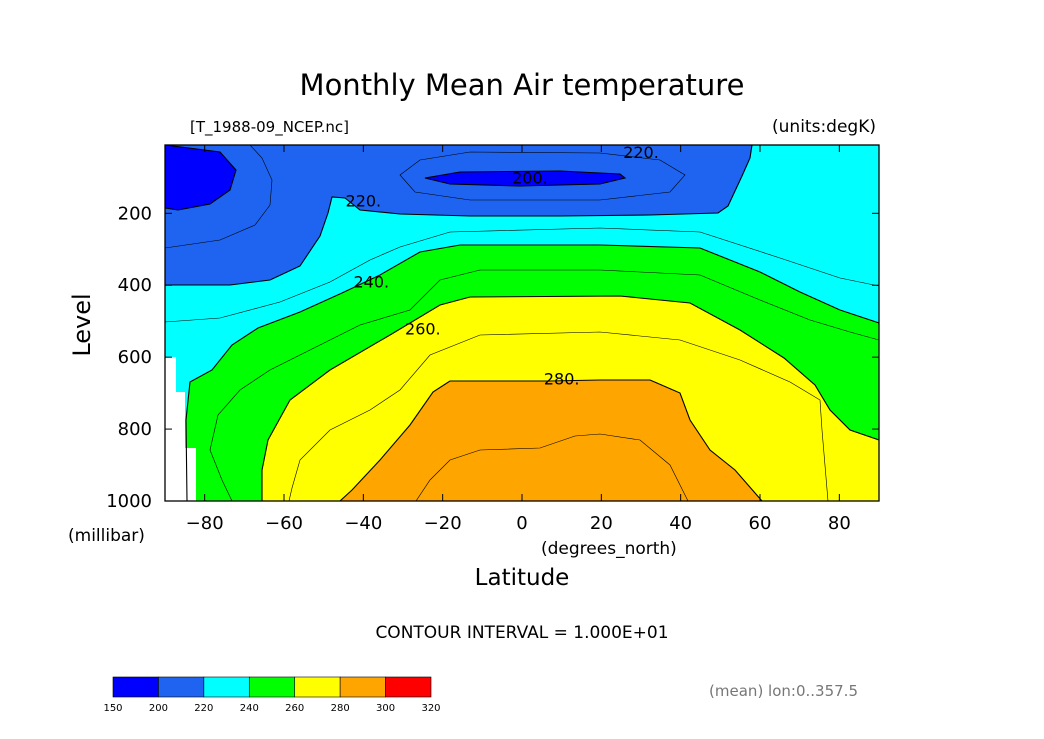 The width and height of the screenshot is (1044, 739). I want to click on colorbar-label: 300, so click(385, 708).